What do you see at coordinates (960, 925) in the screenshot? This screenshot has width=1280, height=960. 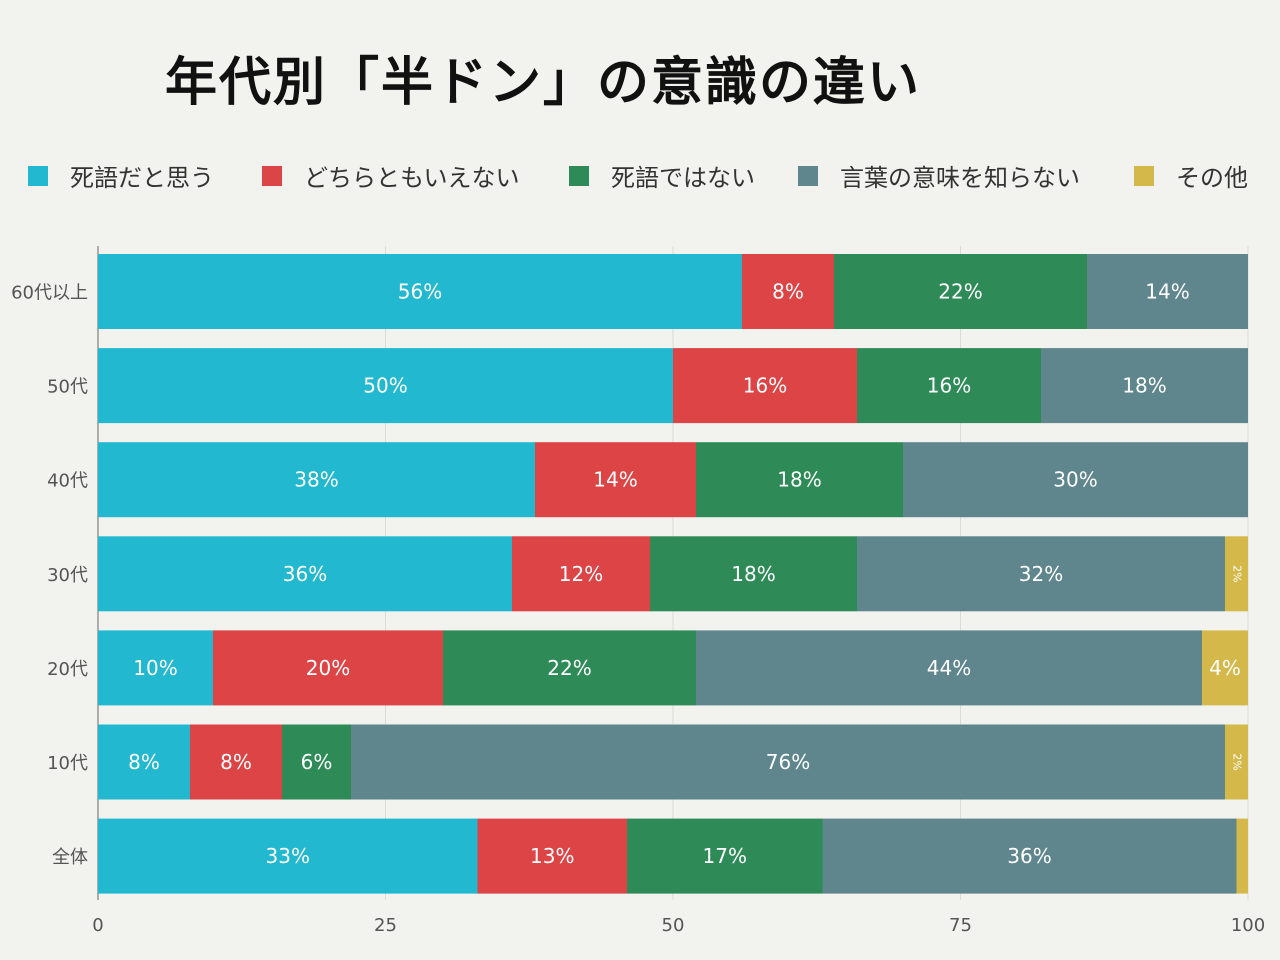 I see `x-tick-label-75: 75` at bounding box center [960, 925].